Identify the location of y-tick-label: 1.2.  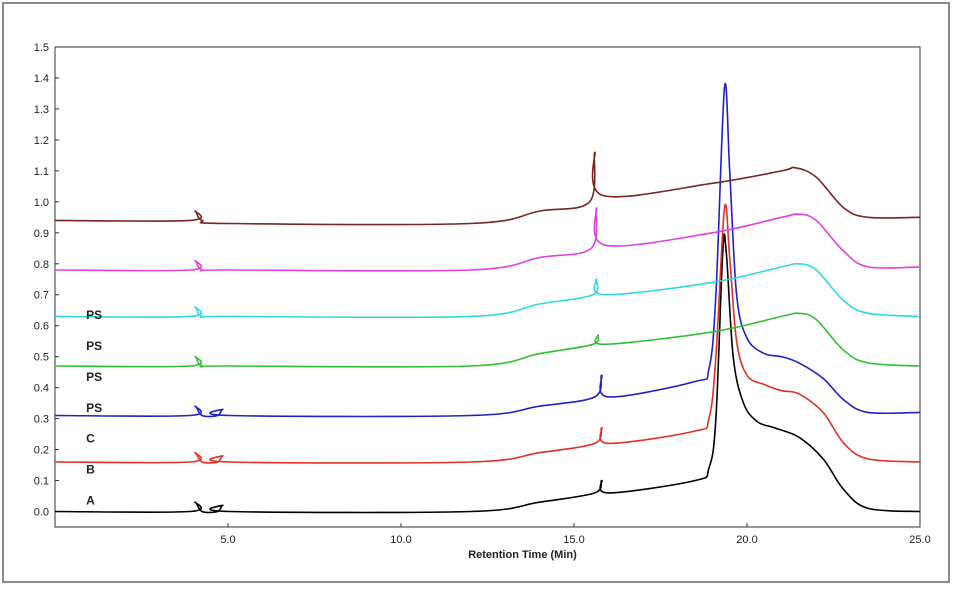
(41, 141).